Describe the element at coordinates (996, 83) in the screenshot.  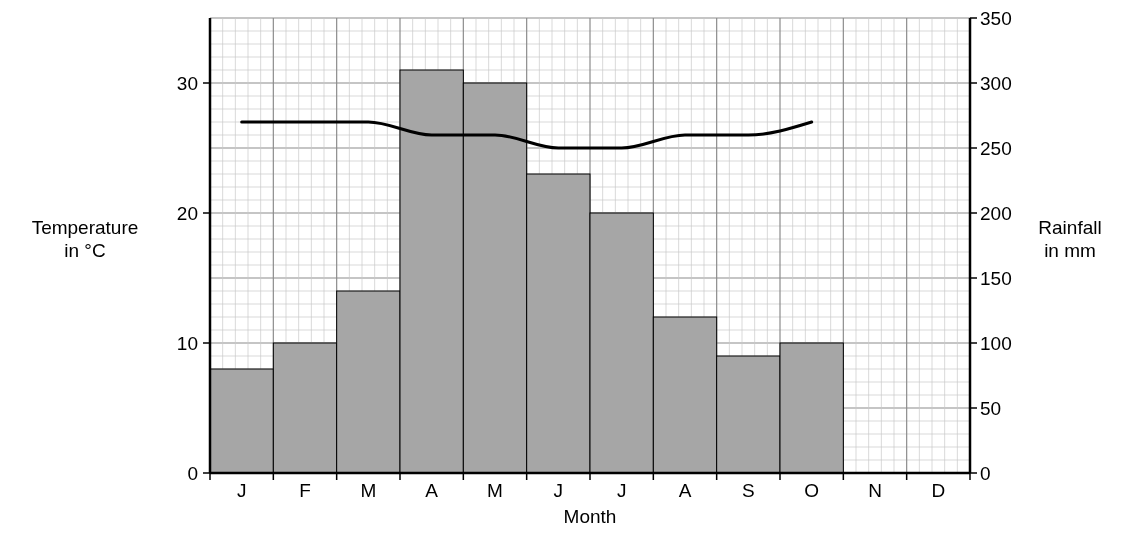
I see `y2-tick-label: 300` at that location.